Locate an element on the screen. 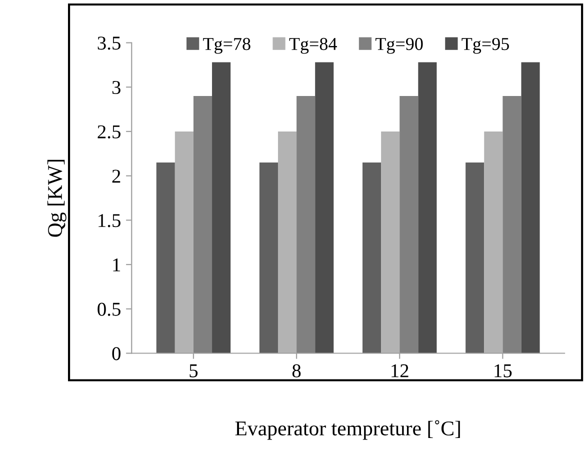 This screenshot has height=450, width=585. y-tick-label: 3 is located at coordinates (116, 87).